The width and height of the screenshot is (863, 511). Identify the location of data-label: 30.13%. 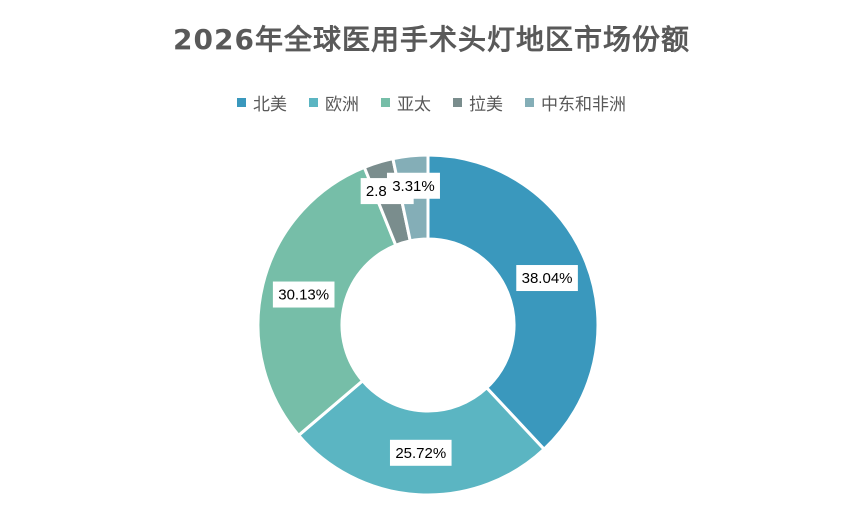
(303, 294).